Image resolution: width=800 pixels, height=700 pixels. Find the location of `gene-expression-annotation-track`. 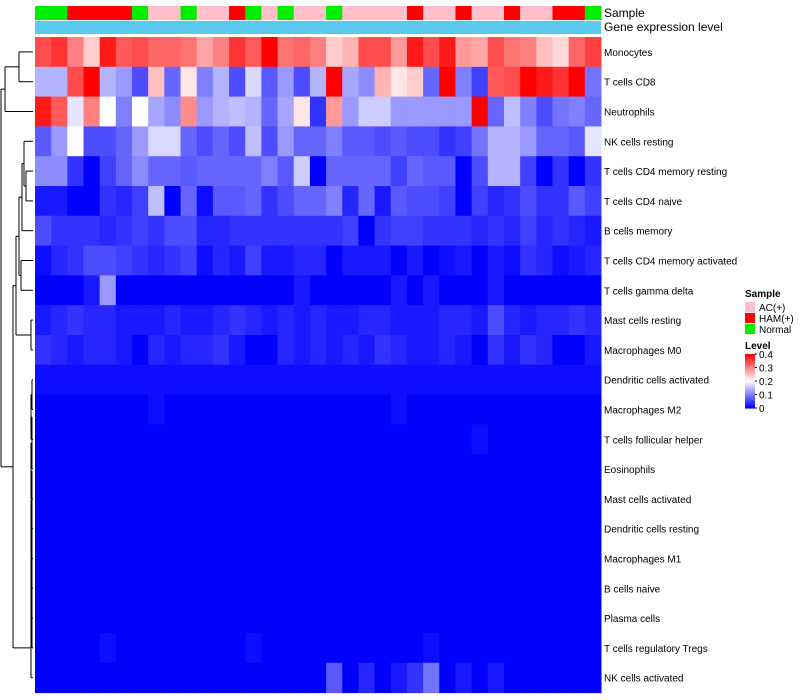

gene-expression-annotation-track is located at coordinates (318, 27).